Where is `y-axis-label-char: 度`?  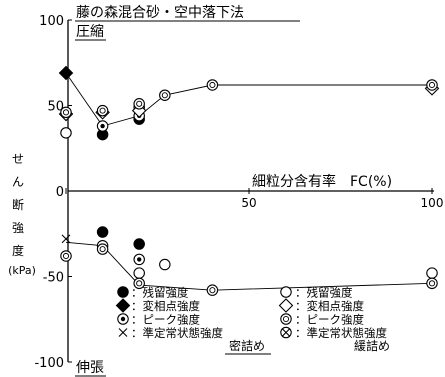
y-axis-label-char: 度 is located at coordinates (18, 250).